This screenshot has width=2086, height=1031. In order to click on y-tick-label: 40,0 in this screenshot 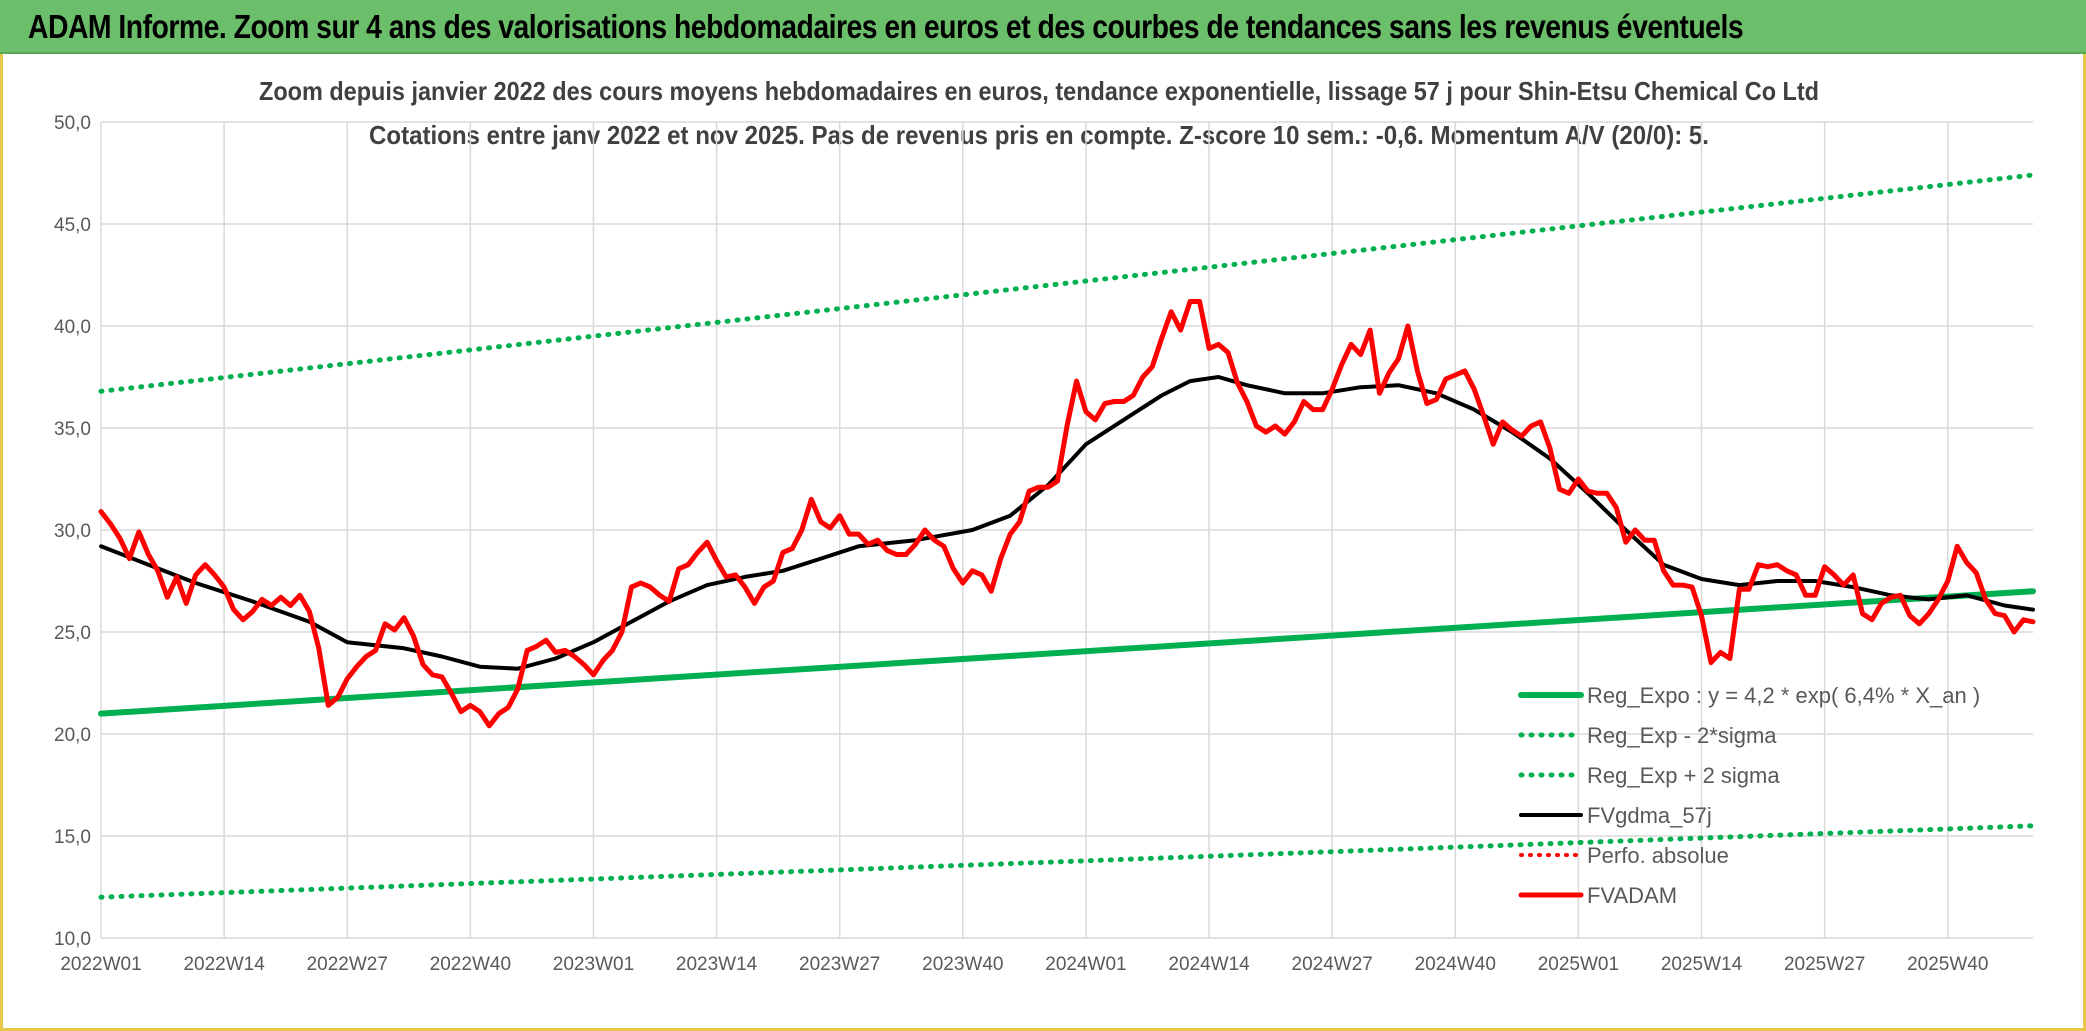, I will do `click(72, 327)`.